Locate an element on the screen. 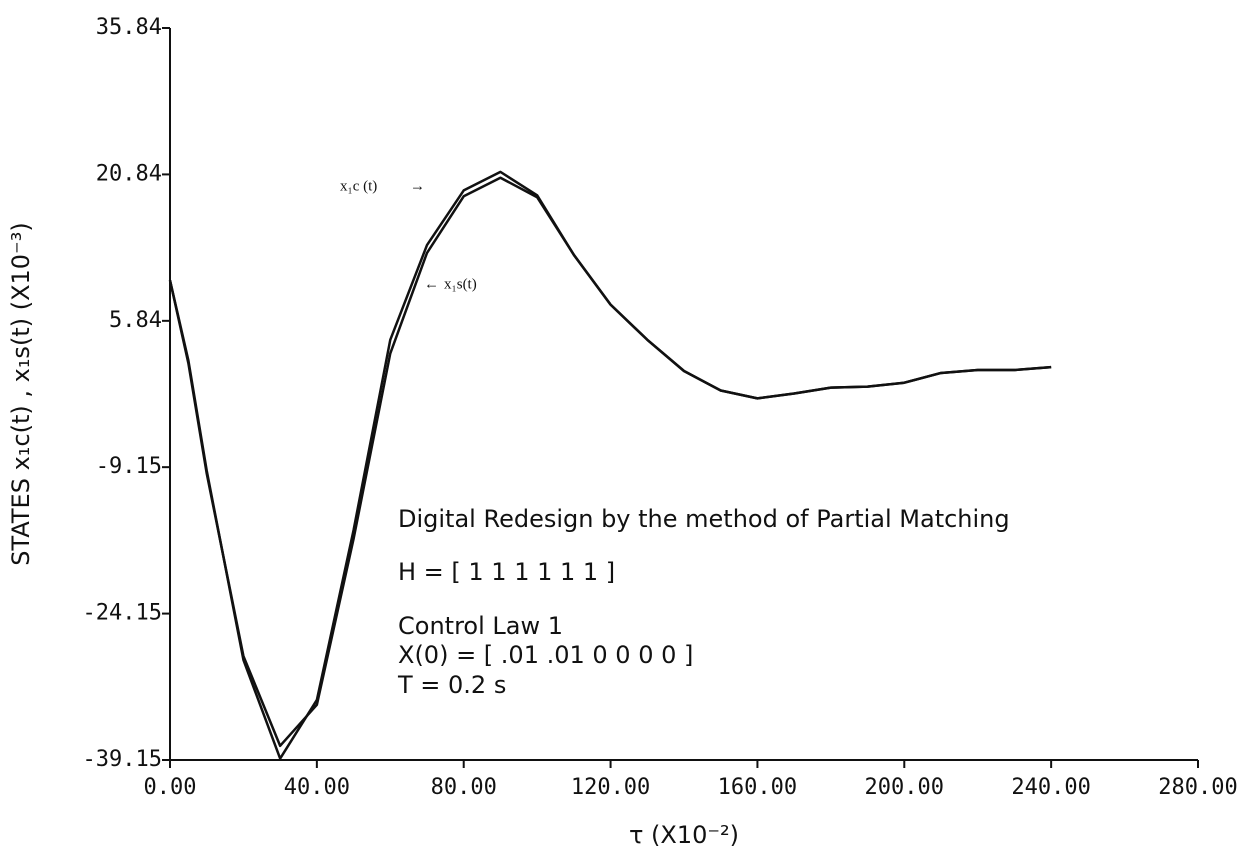 This screenshot has height=859, width=1247. x-tick-label: 40.00 is located at coordinates (317, 787).